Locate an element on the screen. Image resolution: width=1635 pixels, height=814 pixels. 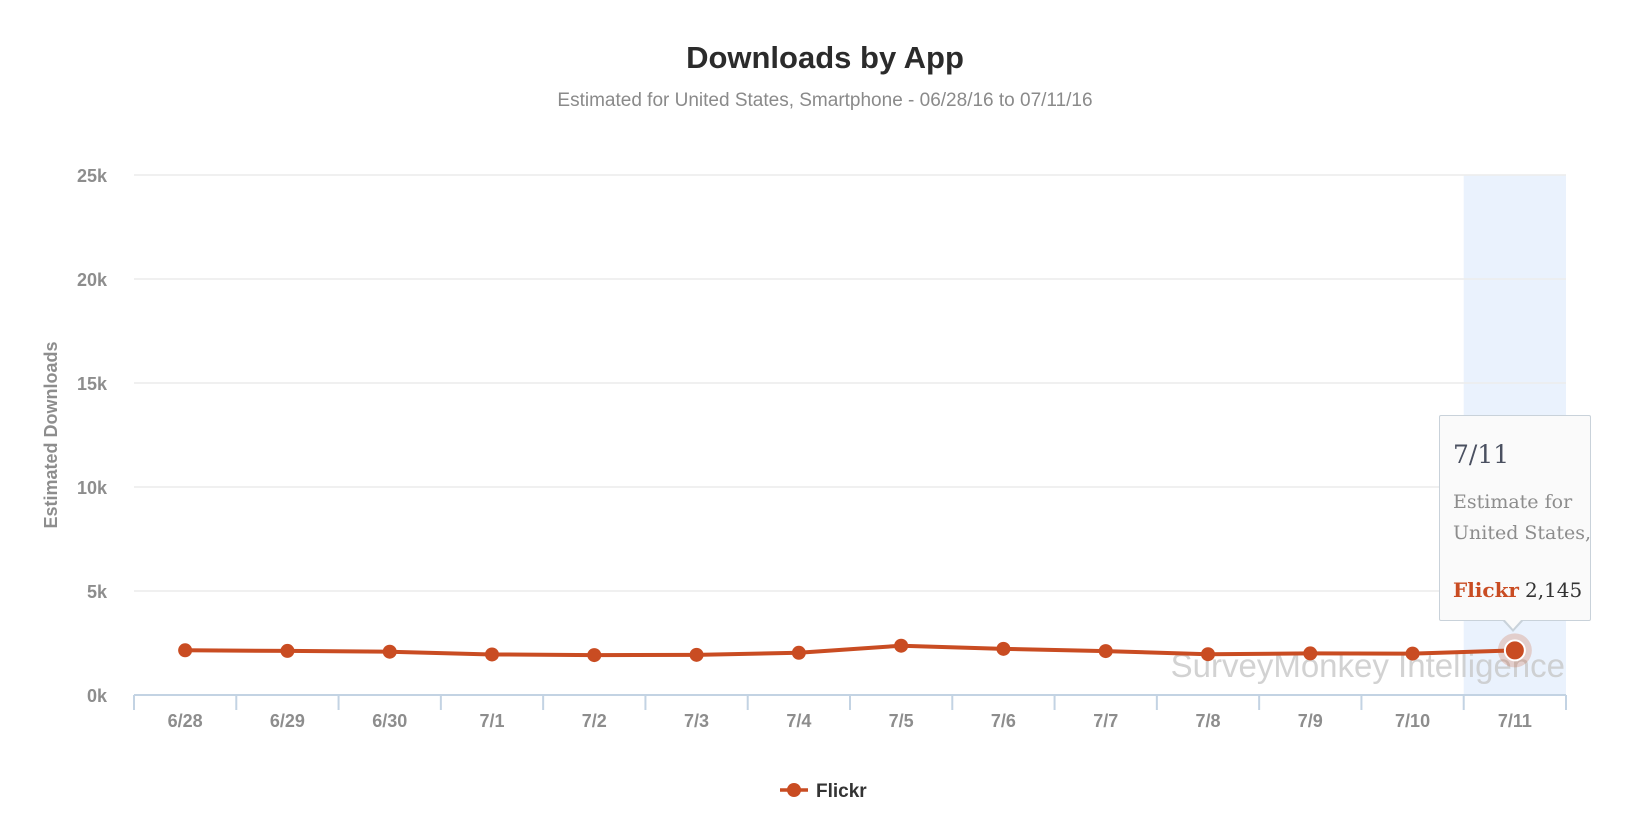
legend: Flickr is located at coordinates (823, 791).